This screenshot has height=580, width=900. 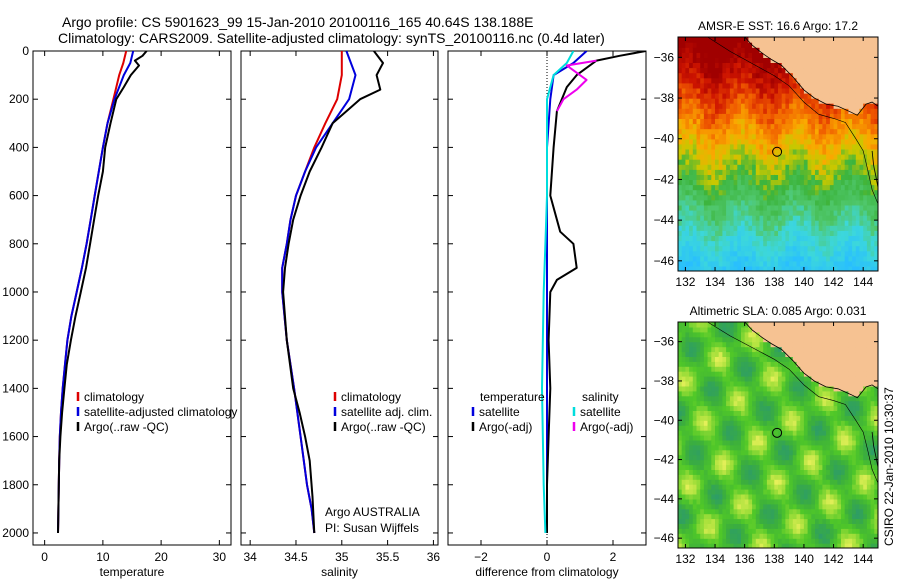 What do you see at coordinates (220, 557) in the screenshot?
I see `temperature-xtick-label: 30` at bounding box center [220, 557].